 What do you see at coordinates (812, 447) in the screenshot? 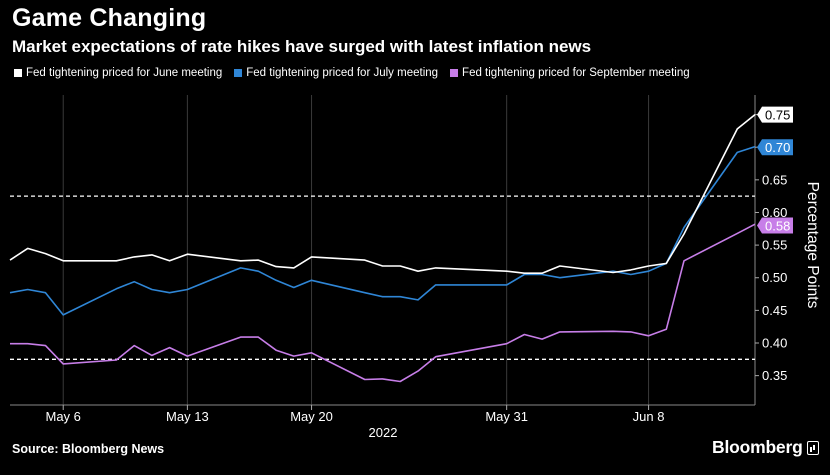
I see `terminal-icon` at bounding box center [812, 447].